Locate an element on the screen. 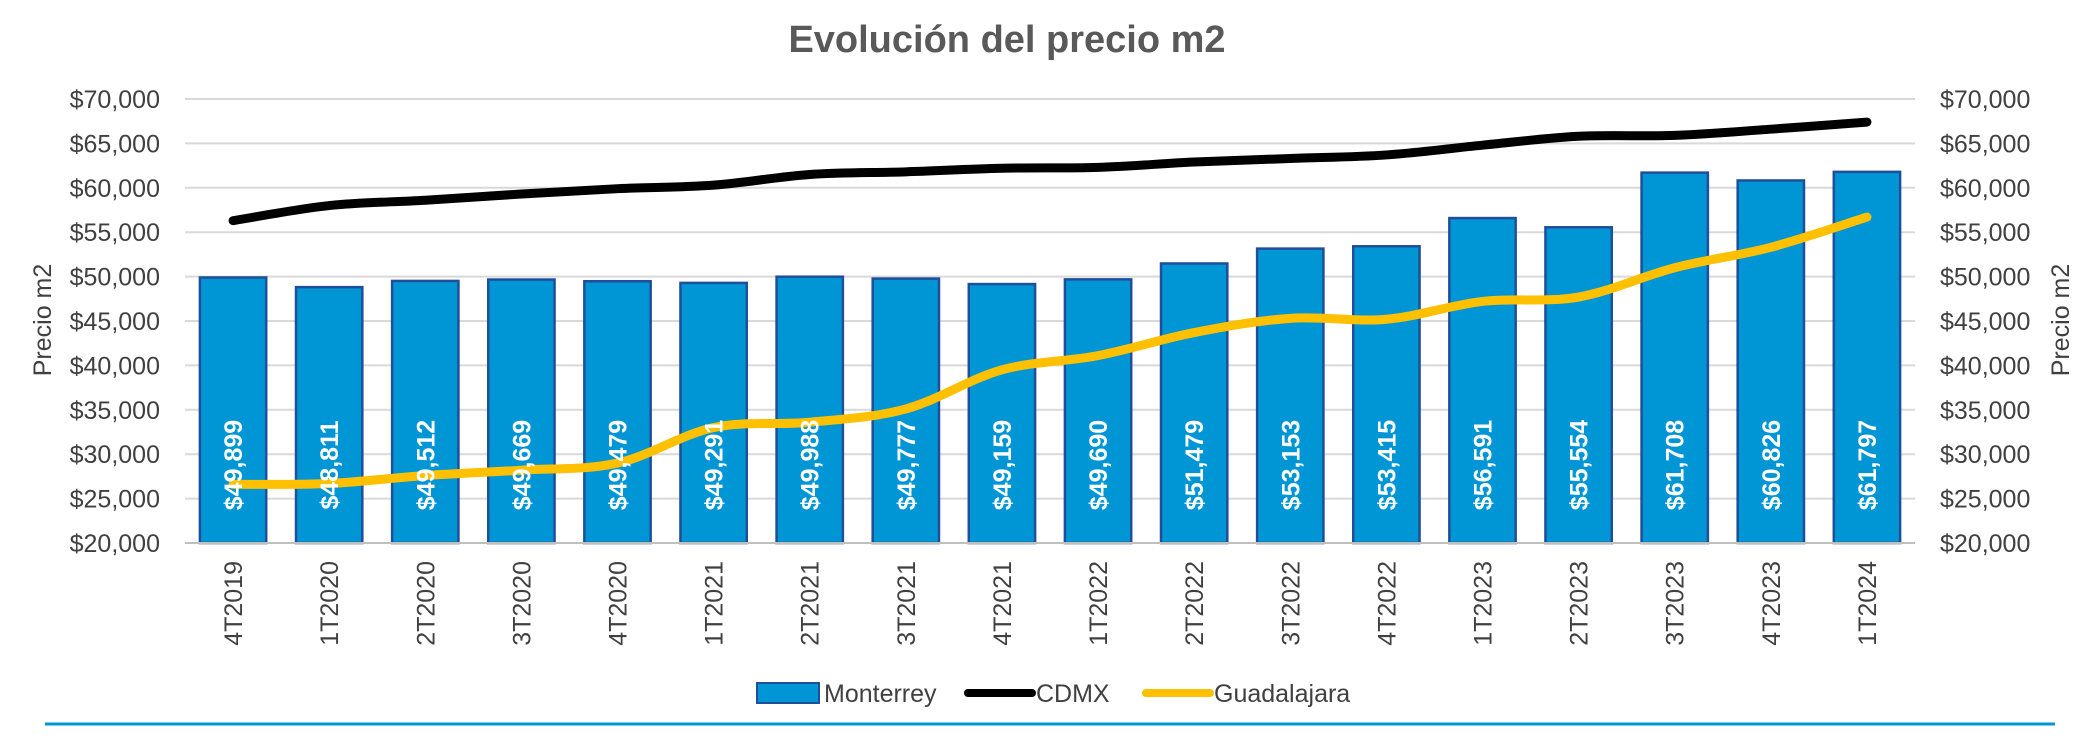  y-tick-label-left: $30,000 is located at coordinates (115, 455).